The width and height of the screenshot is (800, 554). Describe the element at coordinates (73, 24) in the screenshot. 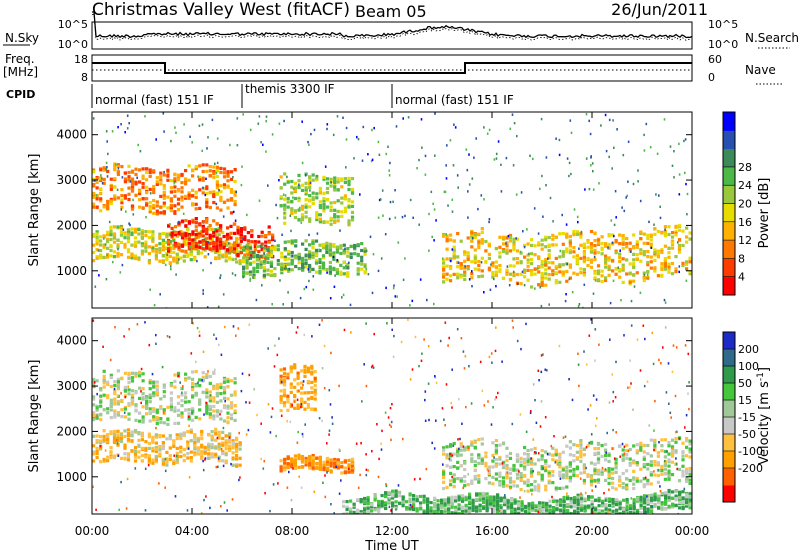

I see `nsky-tick-top: 10^5` at that location.